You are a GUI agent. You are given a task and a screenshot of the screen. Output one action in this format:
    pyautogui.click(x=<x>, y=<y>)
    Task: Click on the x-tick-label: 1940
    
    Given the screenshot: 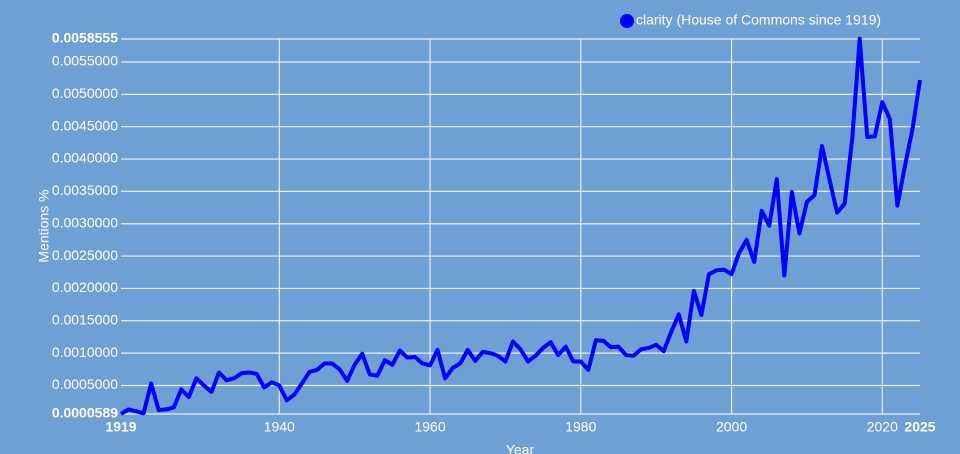 What is the action you would take?
    pyautogui.click(x=279, y=427)
    